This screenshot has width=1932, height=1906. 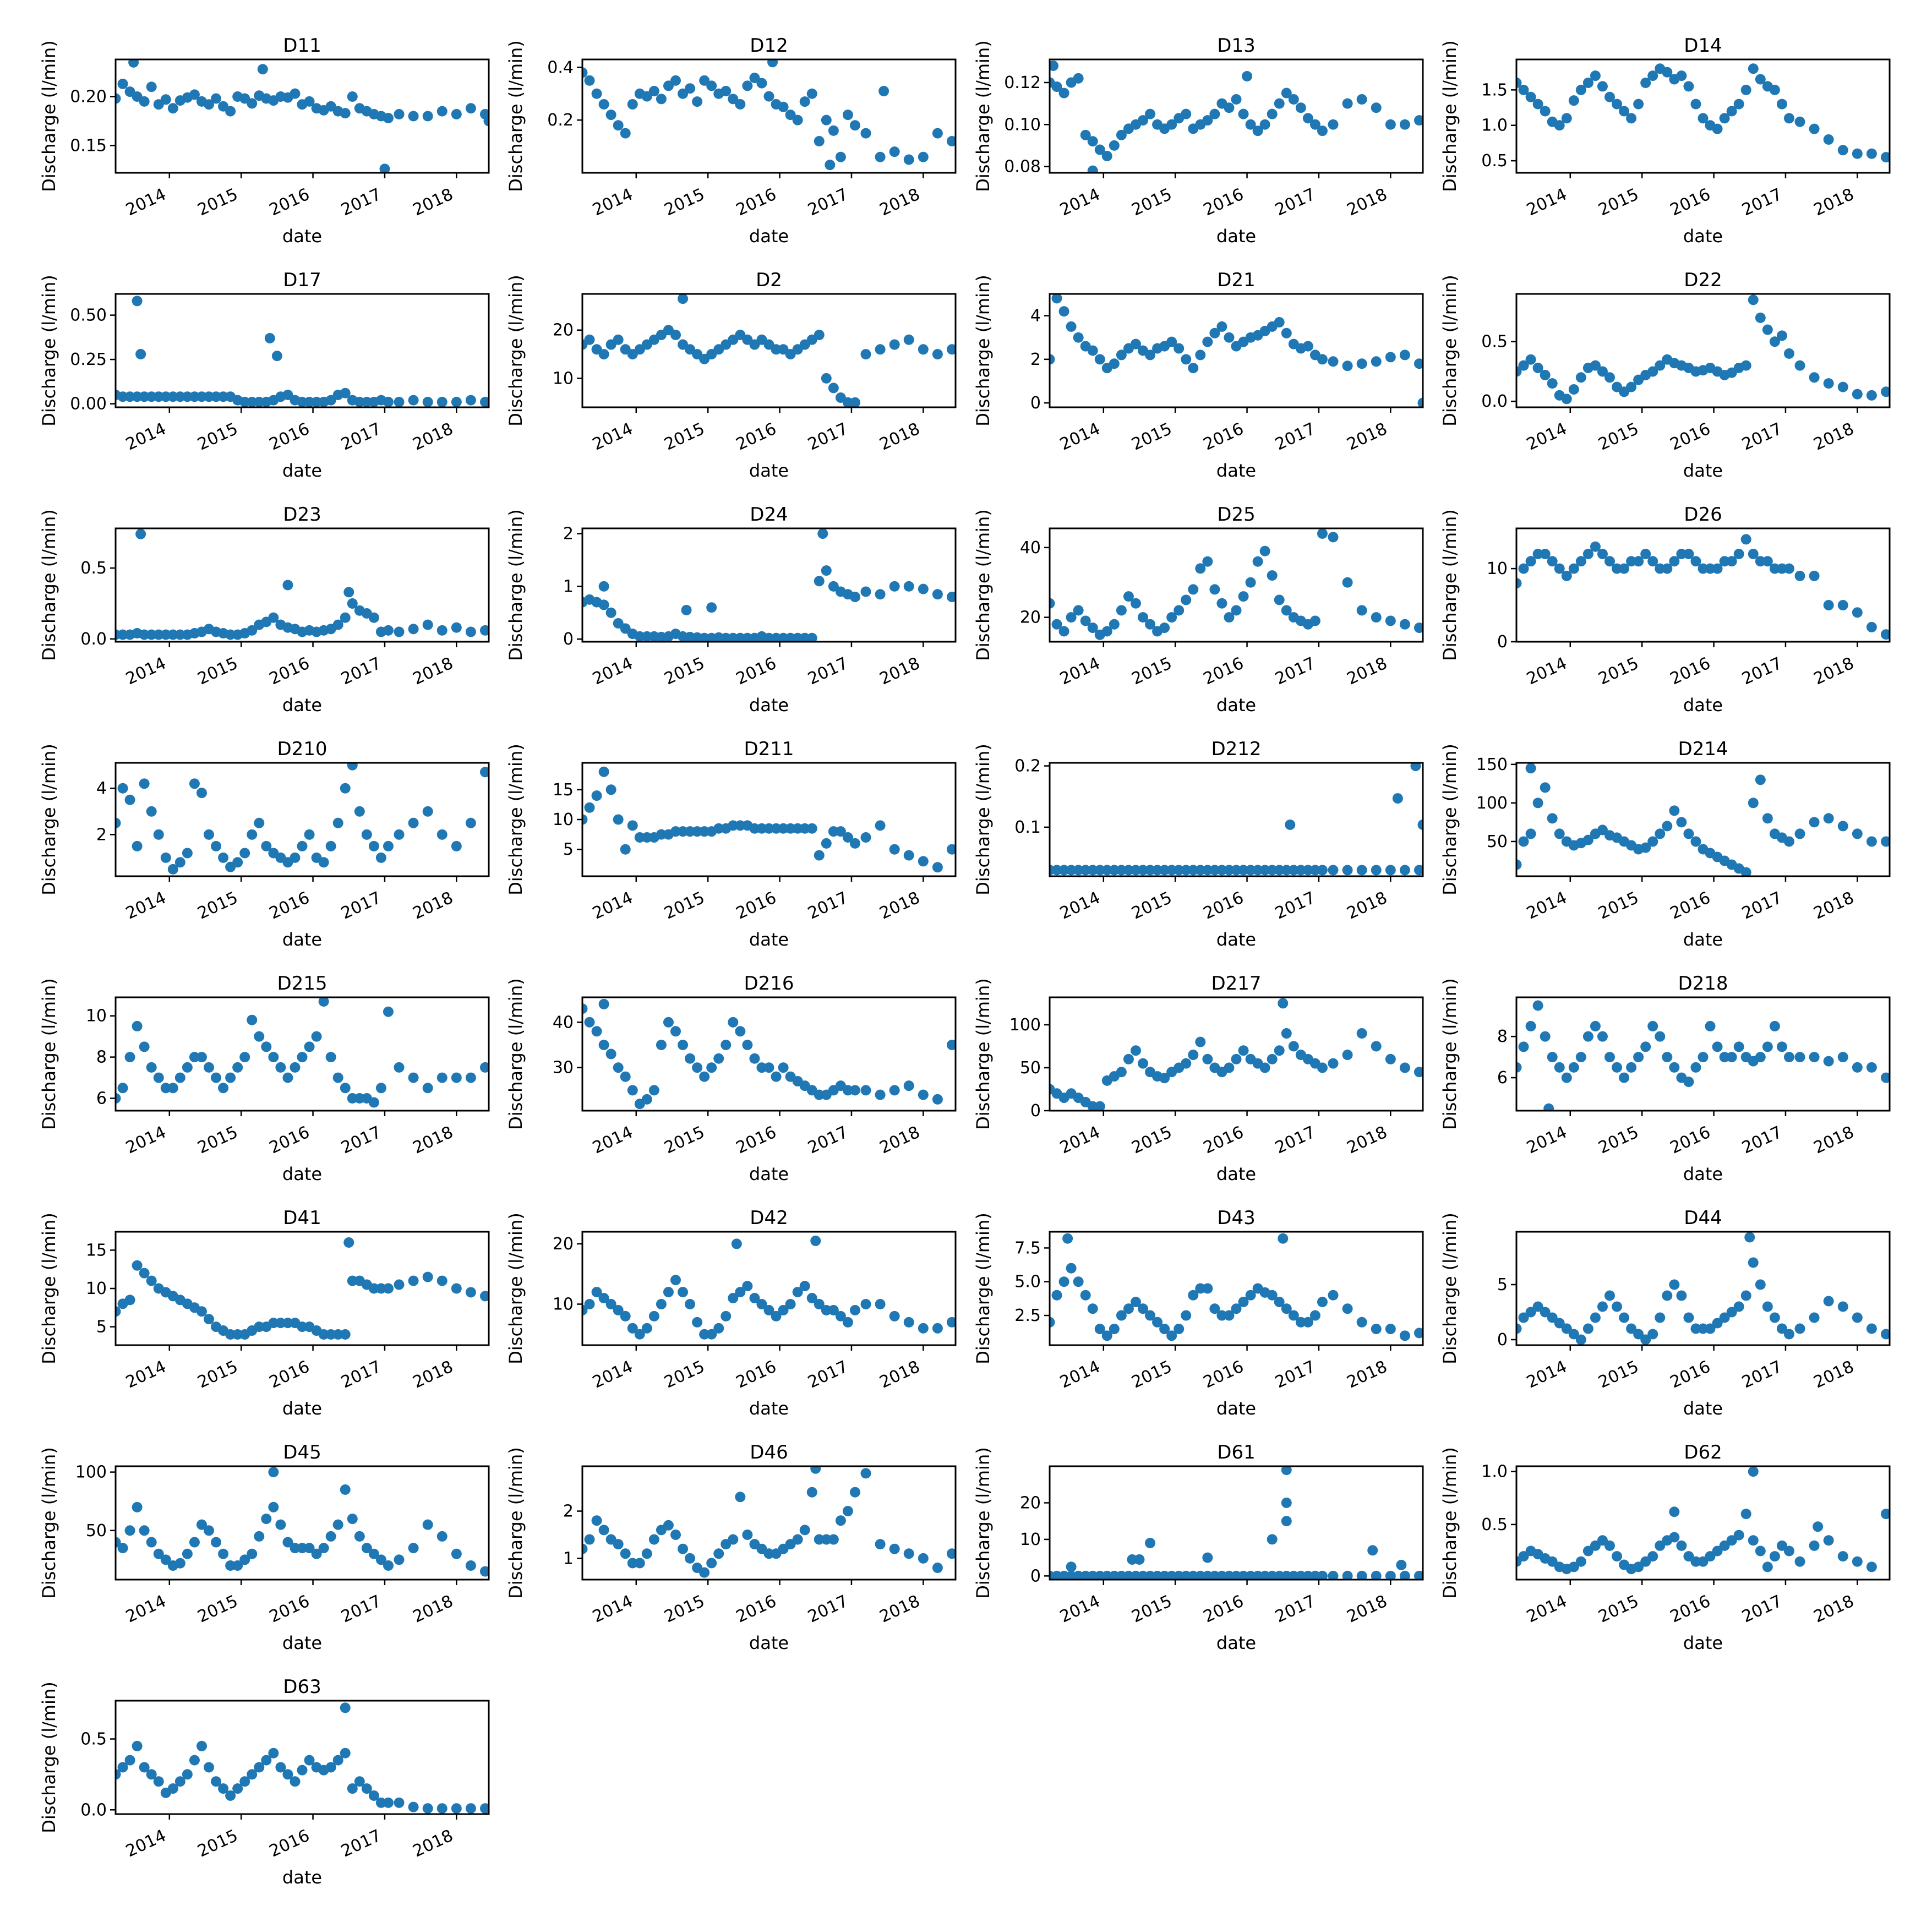 What do you see at coordinates (1236, 280) in the screenshot?
I see `panel-title: D21` at bounding box center [1236, 280].